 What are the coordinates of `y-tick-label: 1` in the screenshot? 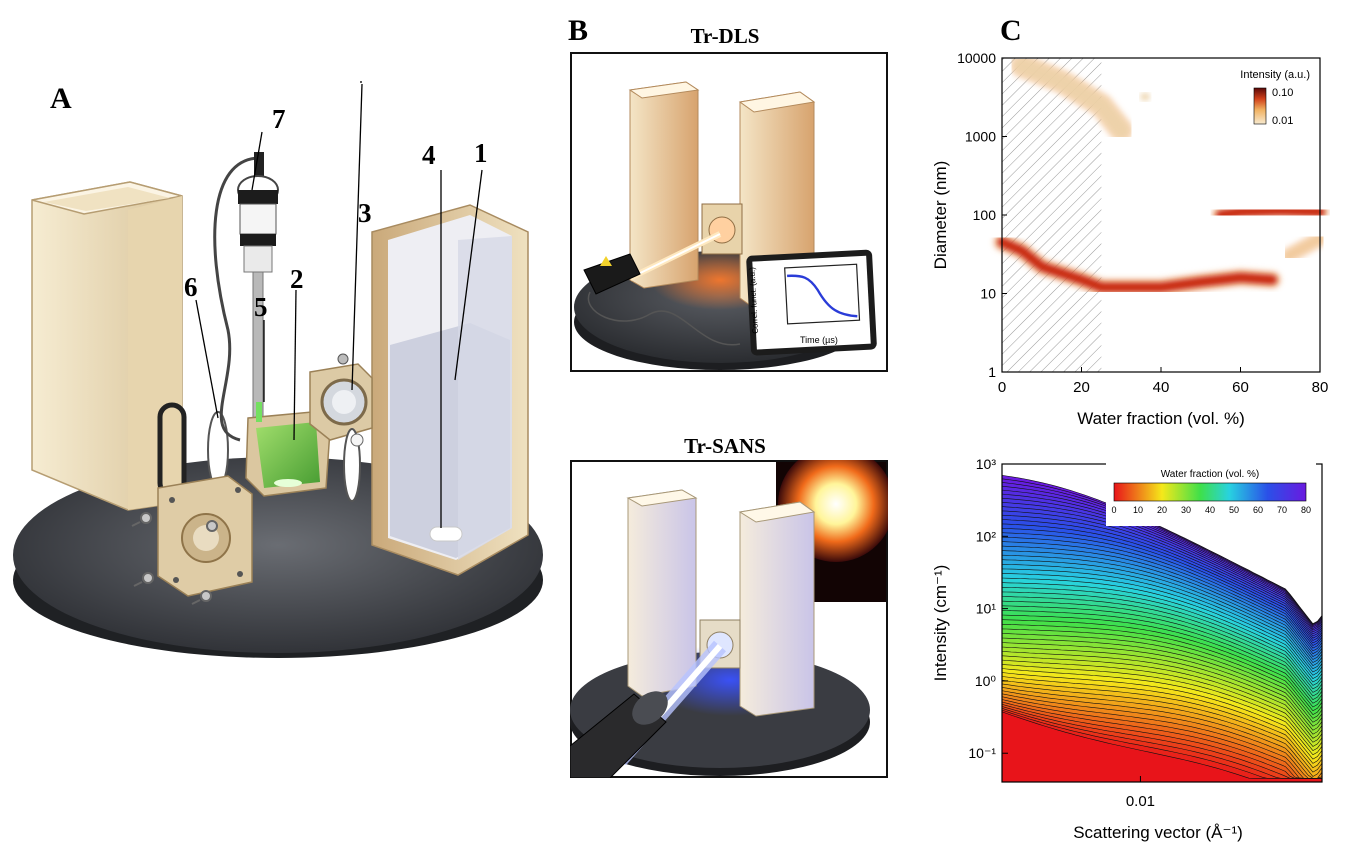 It's located at (992, 372).